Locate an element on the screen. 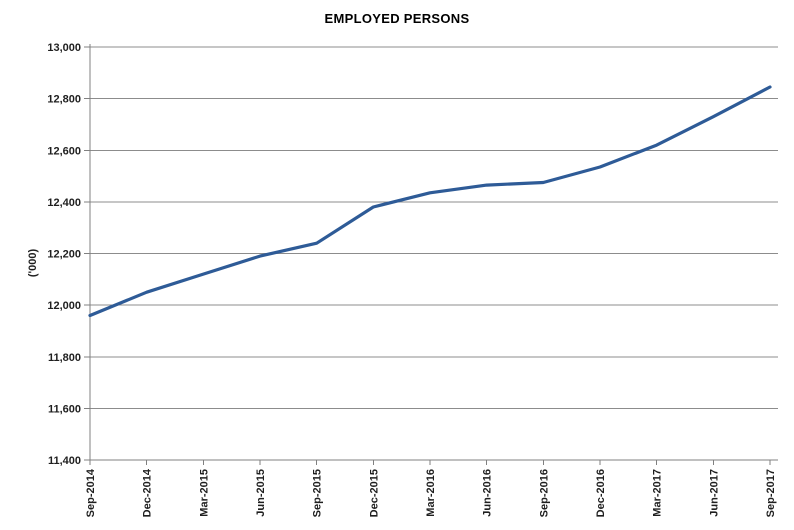 This screenshot has width=794, height=530. x-tick-label: Dec-2016 is located at coordinates (601, 493).